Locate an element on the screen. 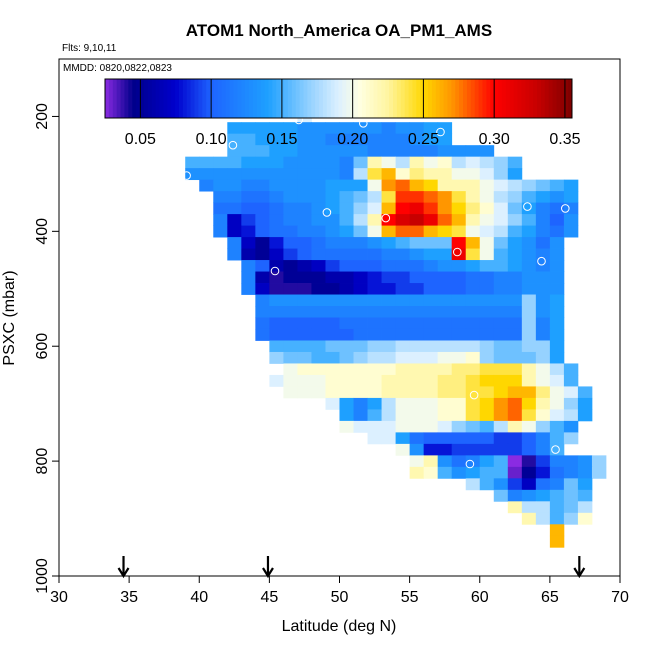 The width and height of the screenshot is (650, 650). y-tick-label: 600 is located at coordinates (42, 346).